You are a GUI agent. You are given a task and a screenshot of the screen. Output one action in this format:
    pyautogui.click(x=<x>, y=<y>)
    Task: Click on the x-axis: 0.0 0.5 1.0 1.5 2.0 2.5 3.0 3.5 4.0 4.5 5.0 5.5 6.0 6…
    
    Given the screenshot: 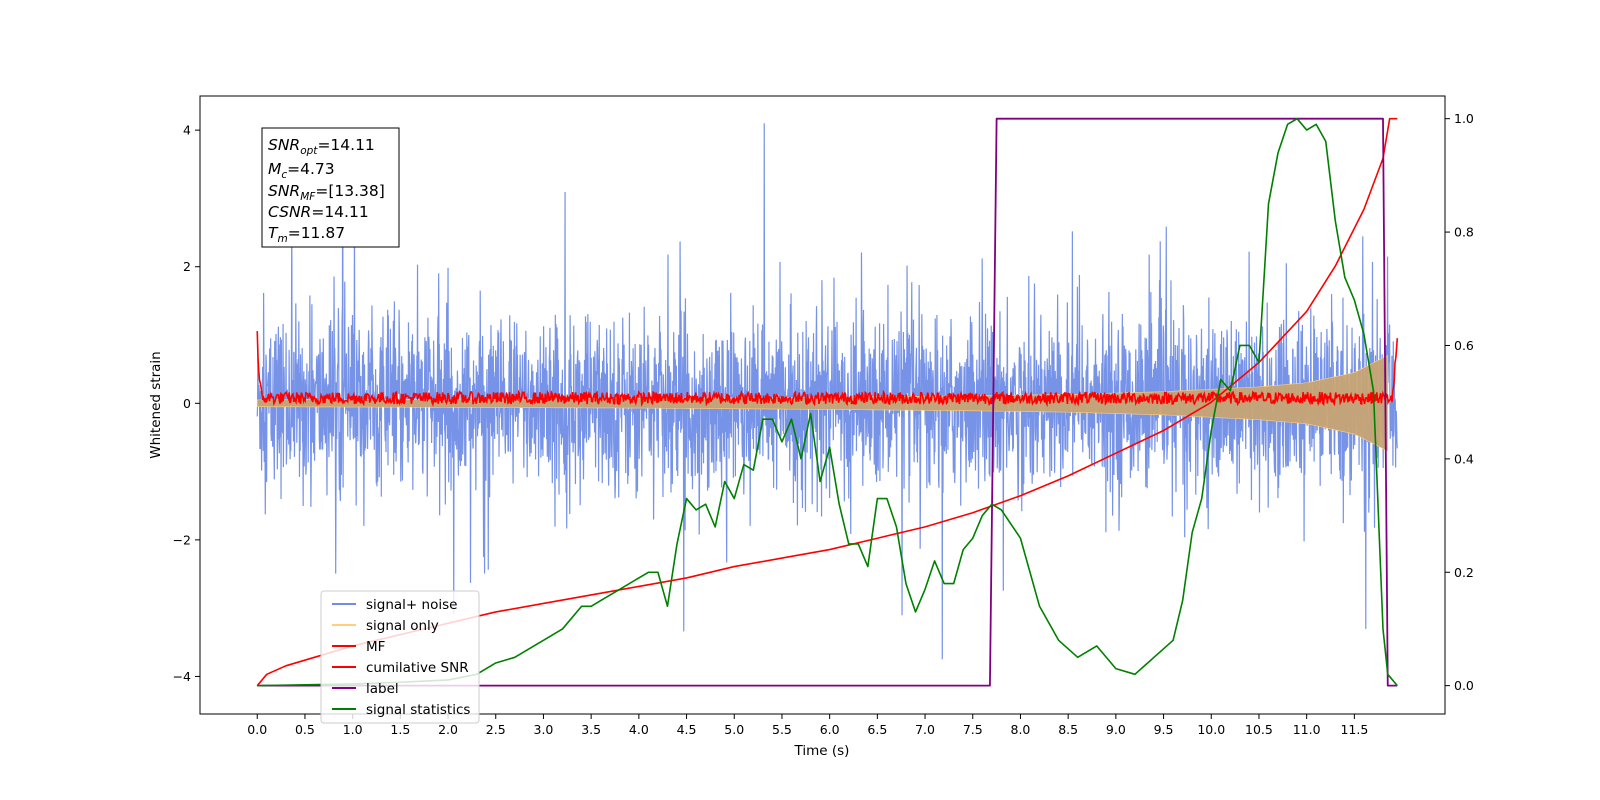 What is the action you would take?
    pyautogui.click(x=807, y=725)
    